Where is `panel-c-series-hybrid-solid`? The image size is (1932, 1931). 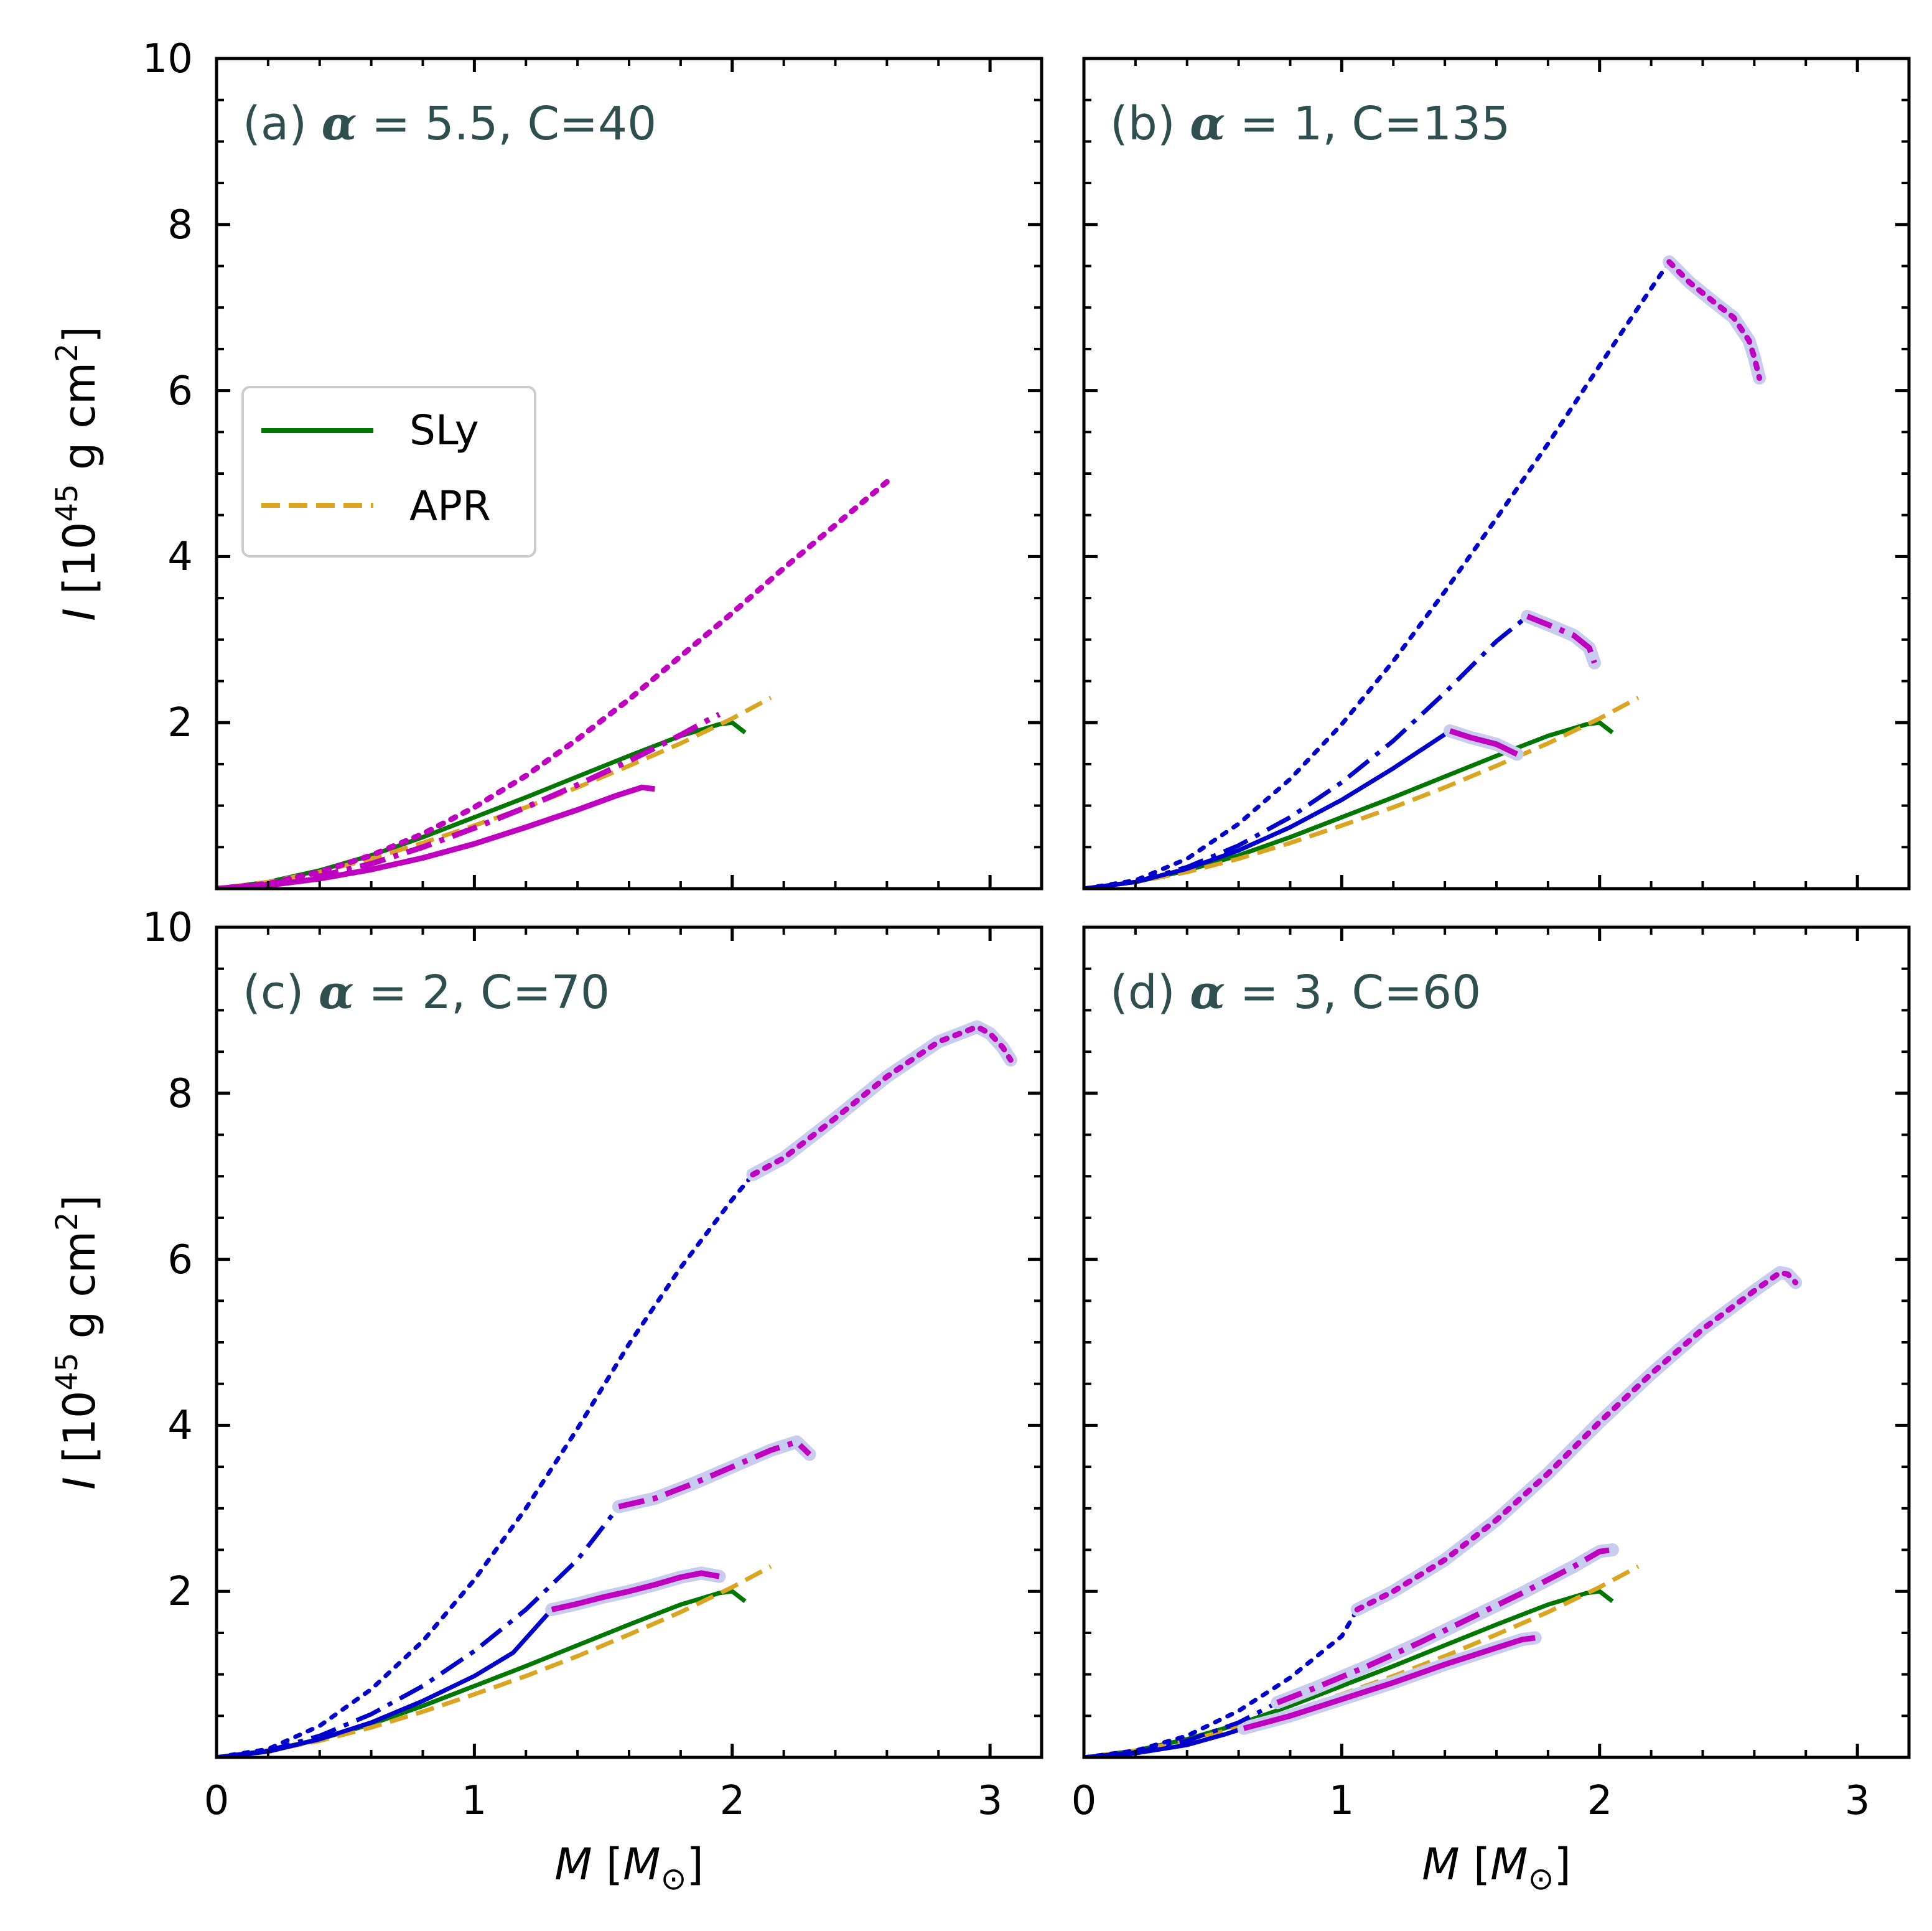 panel-c-series-hybrid-solid is located at coordinates (635, 1591).